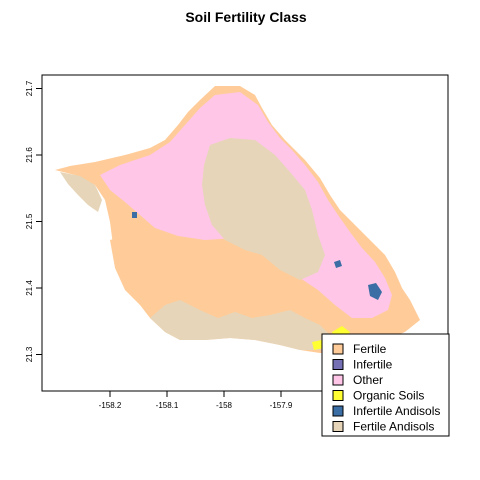 The height and width of the screenshot is (480, 480). Describe the element at coordinates (167, 405) in the screenshot. I see `x-tick-label: -158.1` at that location.